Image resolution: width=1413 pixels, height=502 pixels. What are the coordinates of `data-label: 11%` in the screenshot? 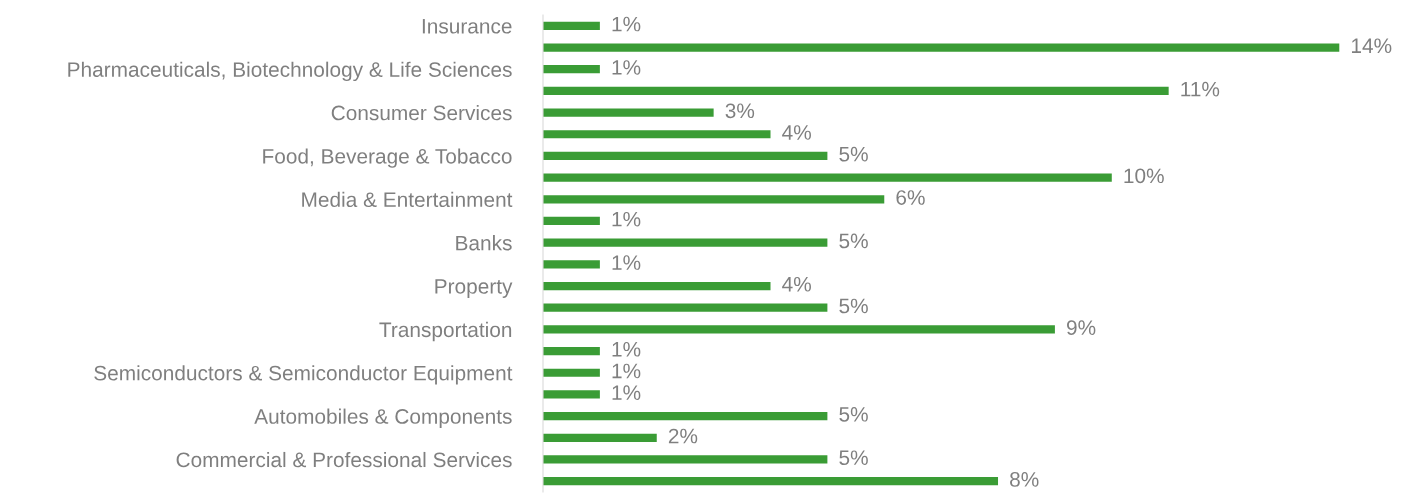 It's located at (1200, 89).